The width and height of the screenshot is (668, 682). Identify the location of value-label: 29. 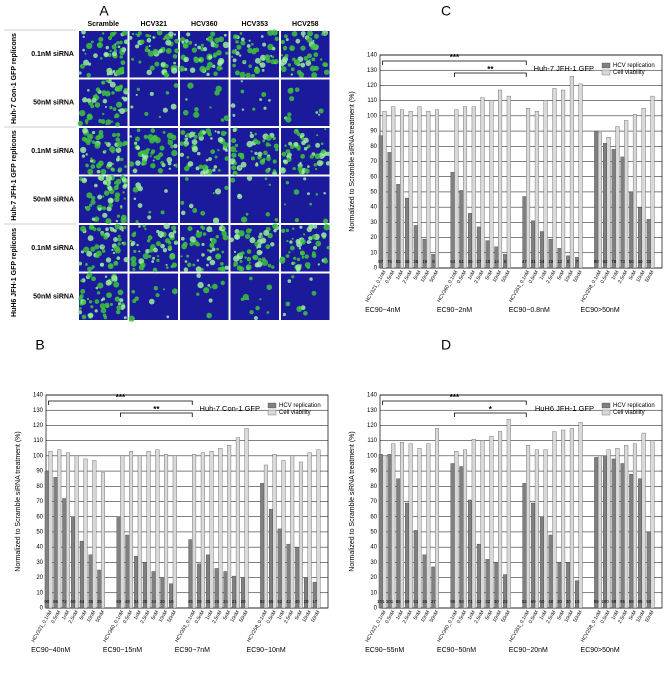
(200, 601).